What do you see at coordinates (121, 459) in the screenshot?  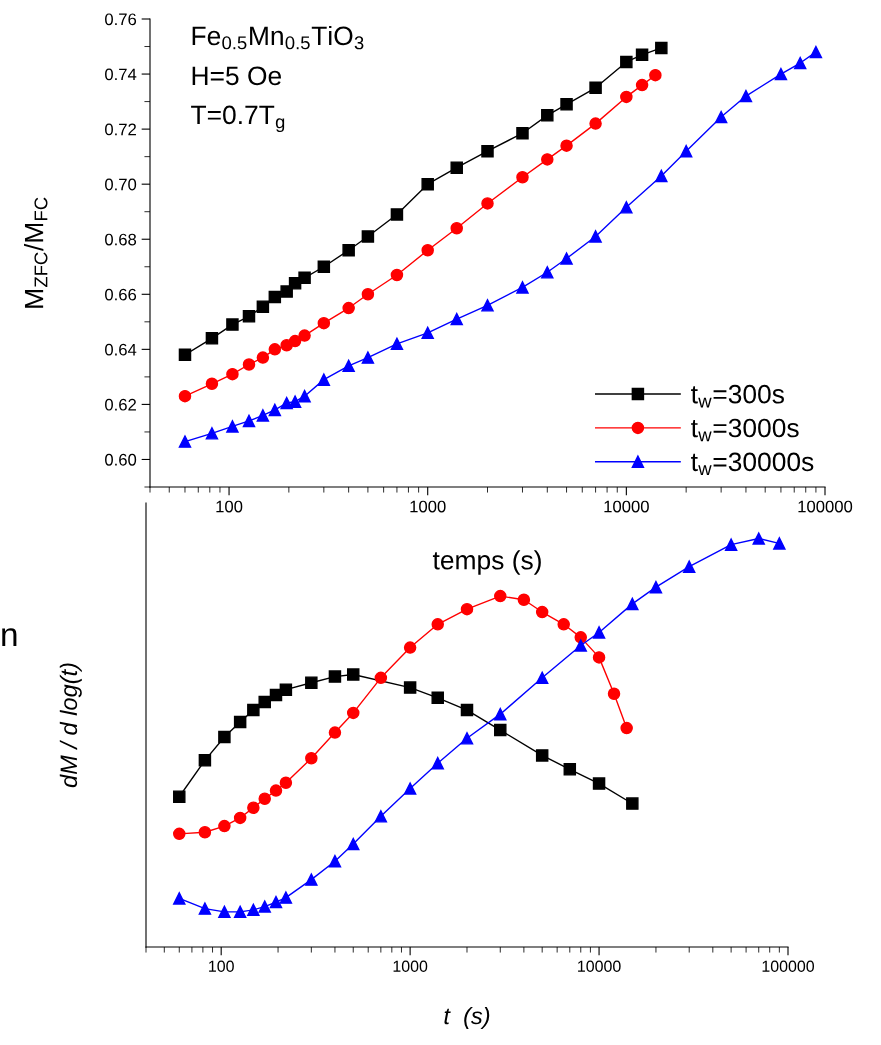 I see `y-tick-label: 0.60` at bounding box center [121, 459].